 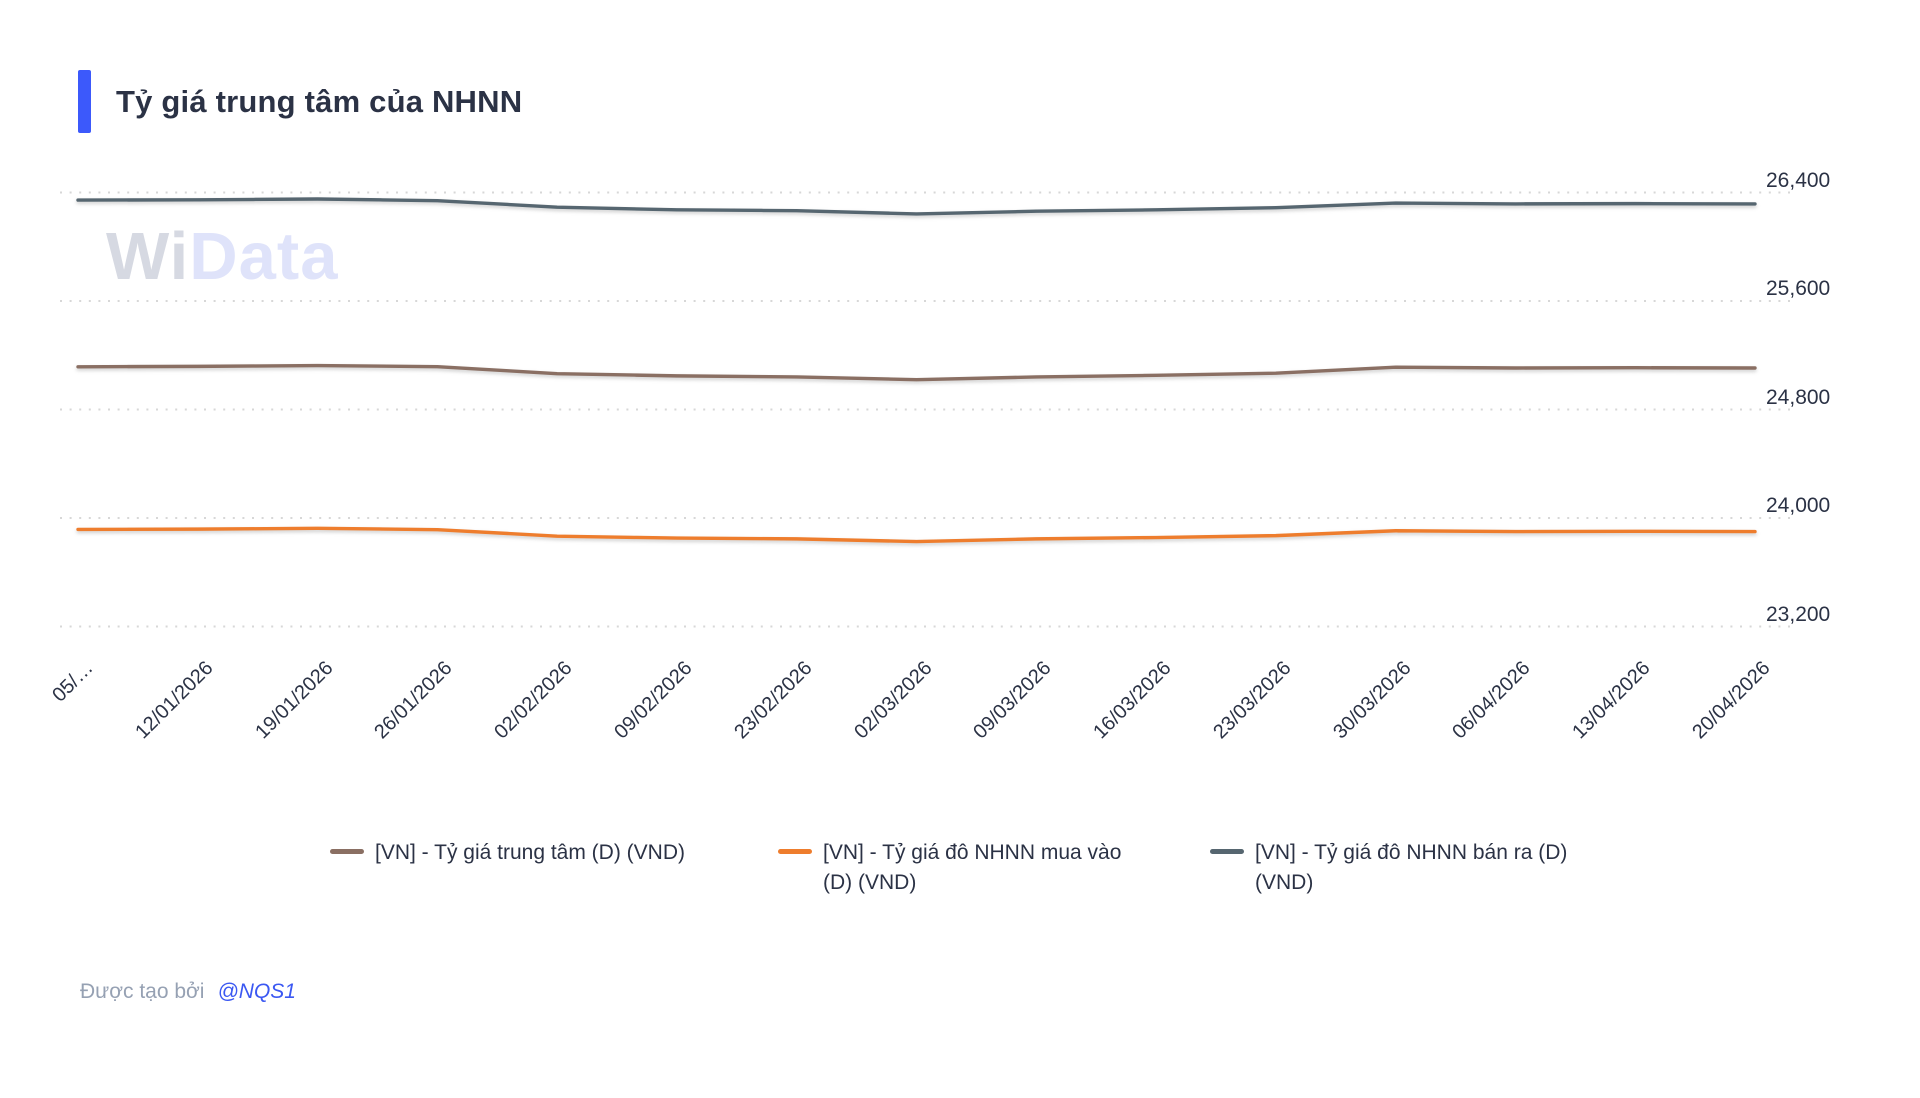 I want to click on page-title: Tỷ giá trung tâm của NHNN, so click(x=319, y=101).